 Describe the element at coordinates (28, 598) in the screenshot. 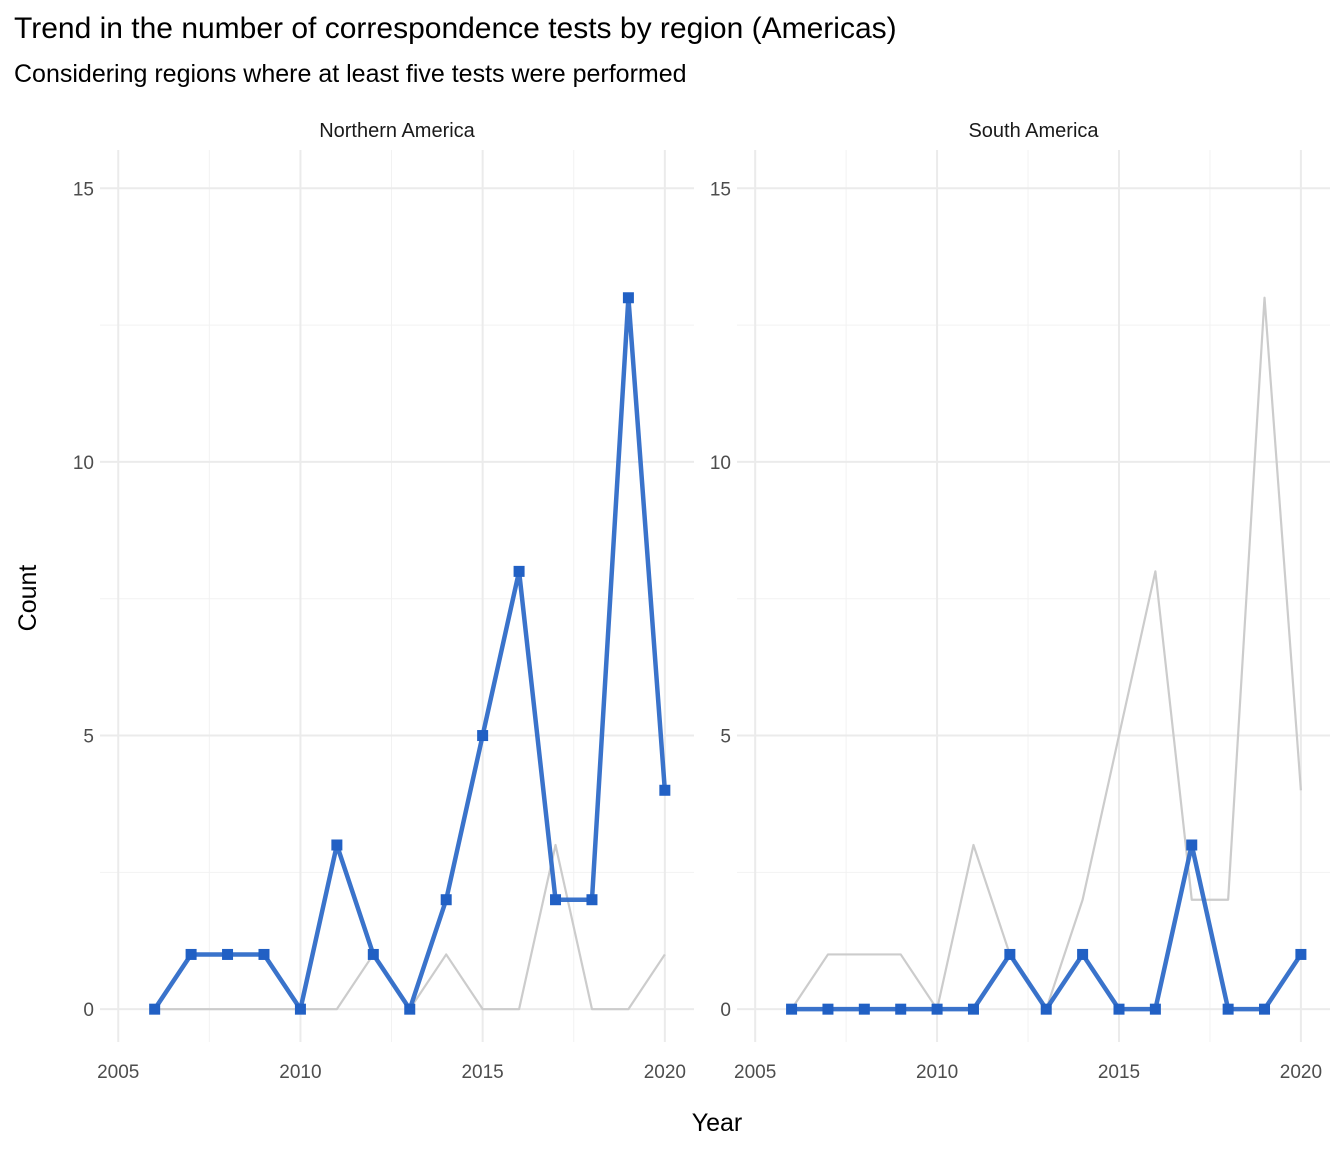

I see `y-axis-title: Count` at that location.